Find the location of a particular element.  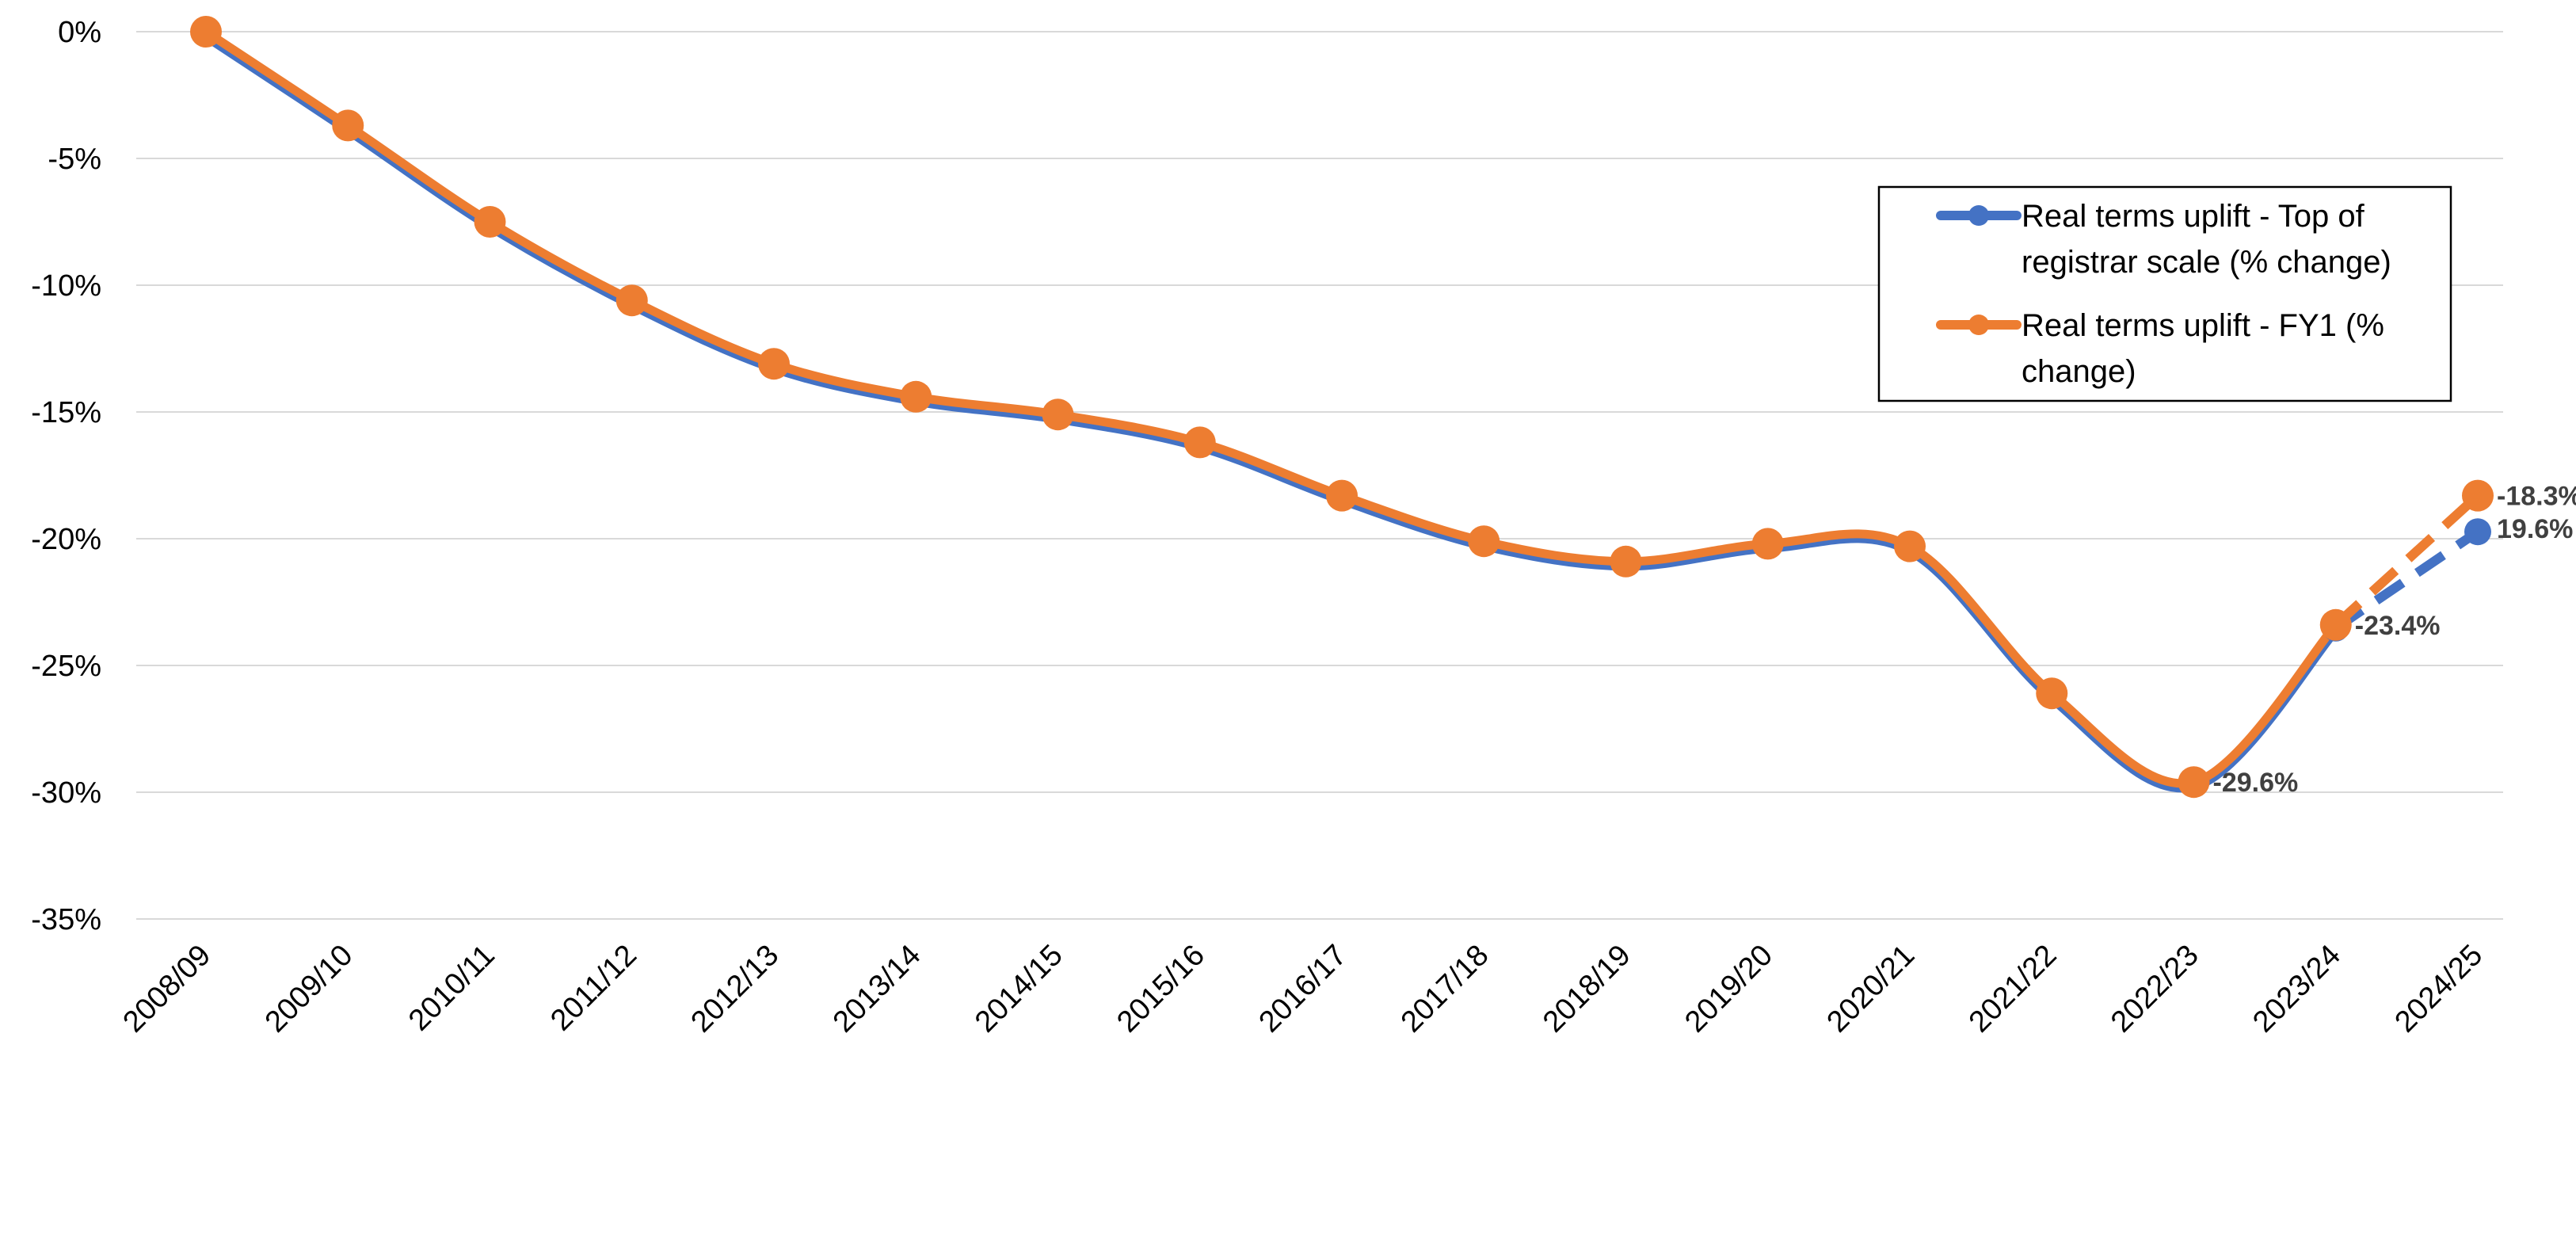

x-tick-label: 2016/17 is located at coordinates (1304, 989).